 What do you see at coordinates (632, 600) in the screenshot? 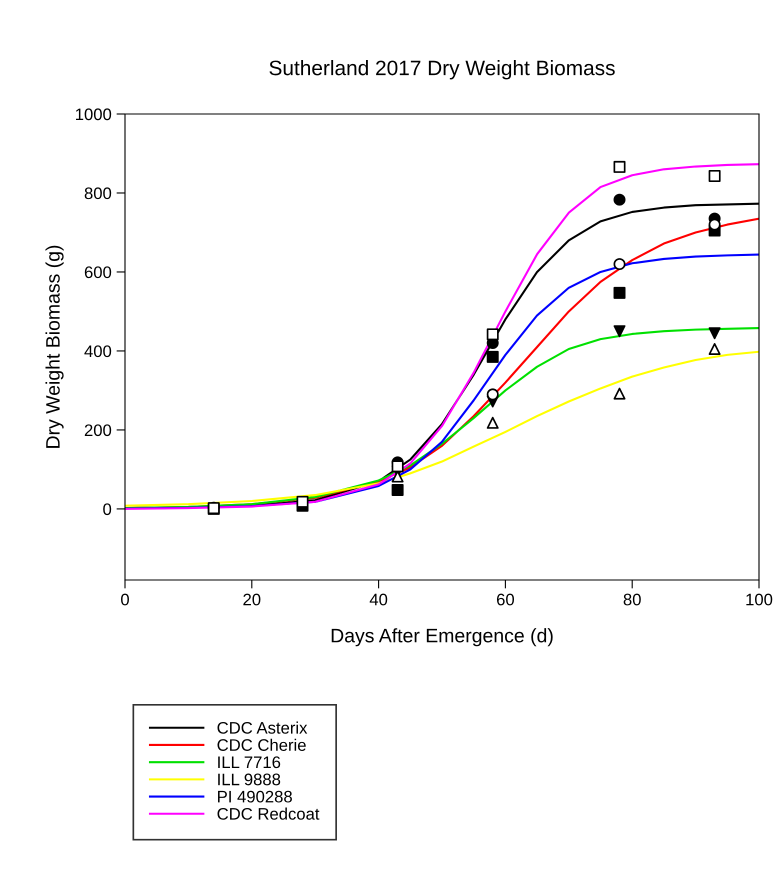
I see `x-tick-label: 80` at bounding box center [632, 600].